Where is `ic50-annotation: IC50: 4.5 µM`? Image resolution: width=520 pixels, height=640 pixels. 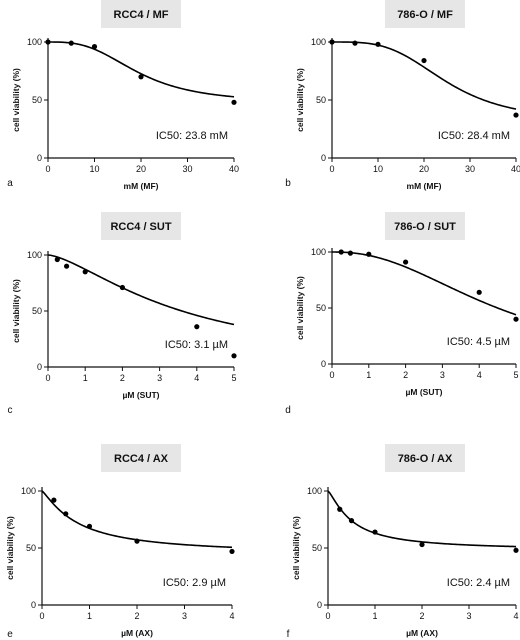
ic50-annotation: IC50: 4.5 µM is located at coordinates (478, 342).